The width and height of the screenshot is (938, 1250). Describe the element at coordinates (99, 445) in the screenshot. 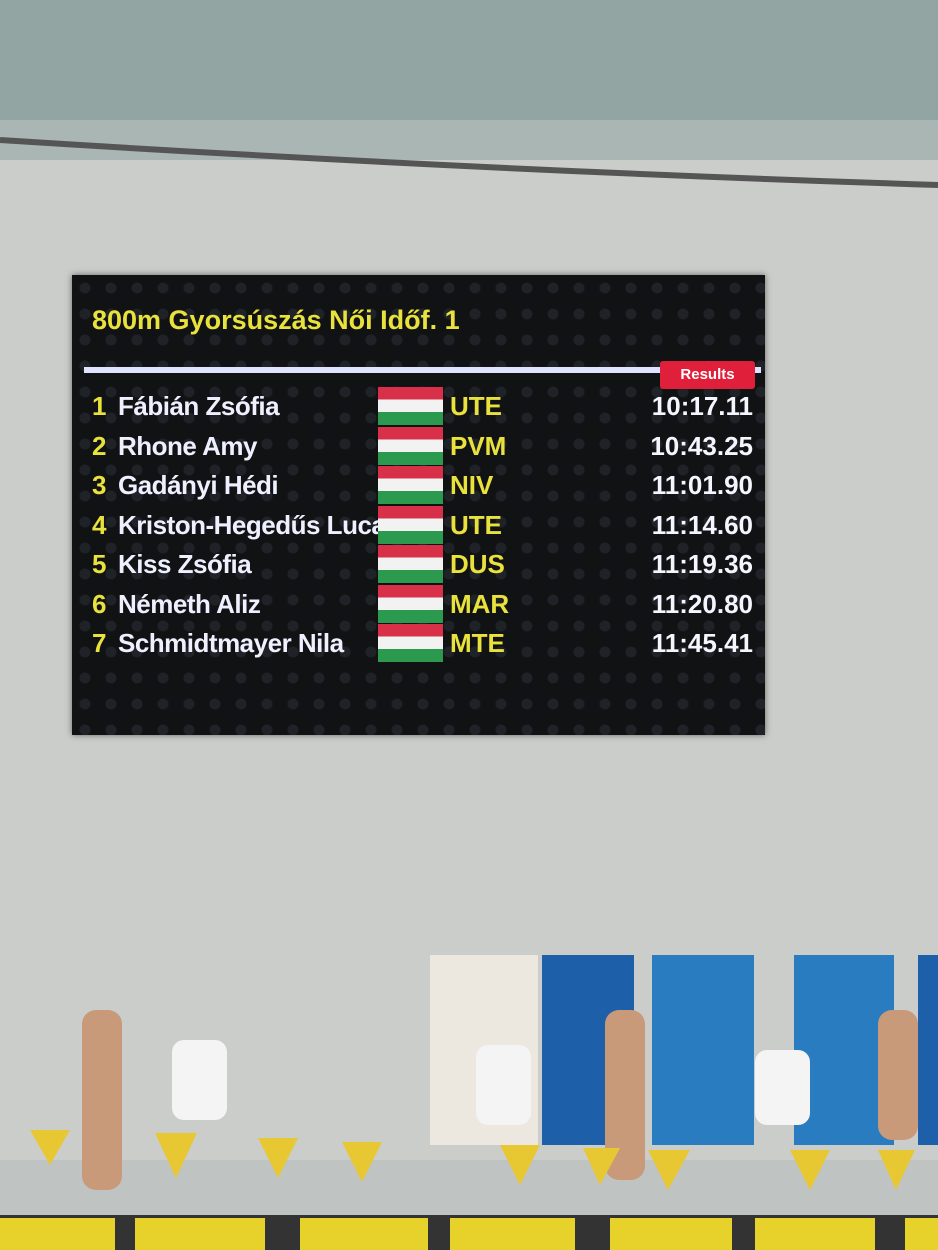

I see `rank: 2` at that location.